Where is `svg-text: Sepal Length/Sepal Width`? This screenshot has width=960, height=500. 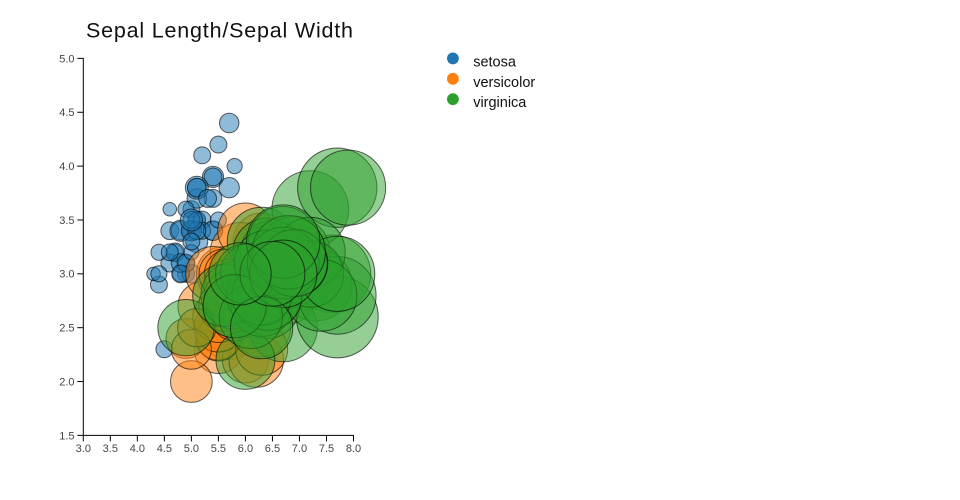
svg-text: Sepal Length/Sepal Width is located at coordinates (220, 31).